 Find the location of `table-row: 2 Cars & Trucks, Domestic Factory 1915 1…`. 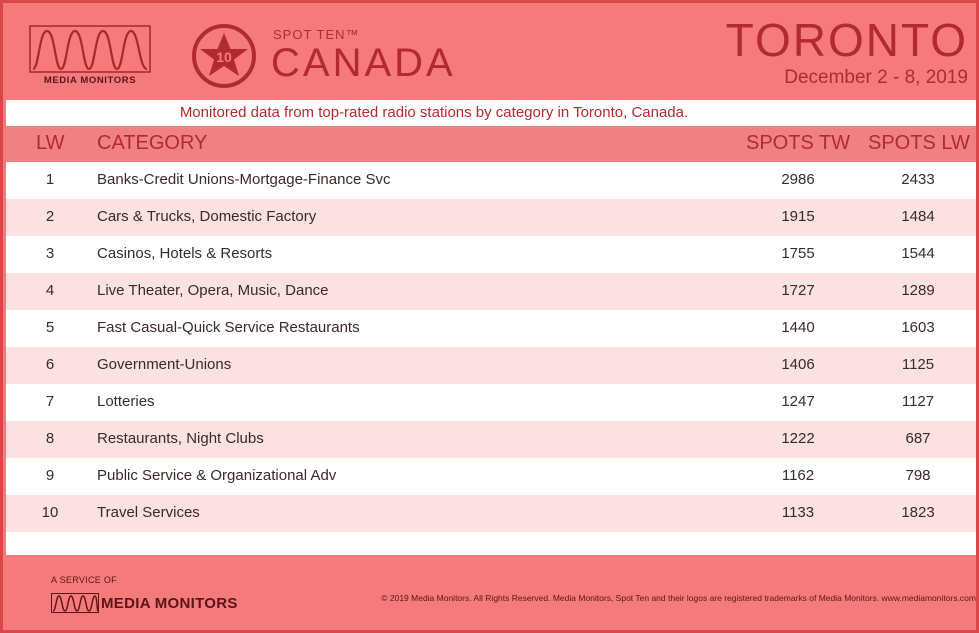

table-row: 2 Cars & Trucks, Domestic Factory 1915 1… is located at coordinates (491, 217).